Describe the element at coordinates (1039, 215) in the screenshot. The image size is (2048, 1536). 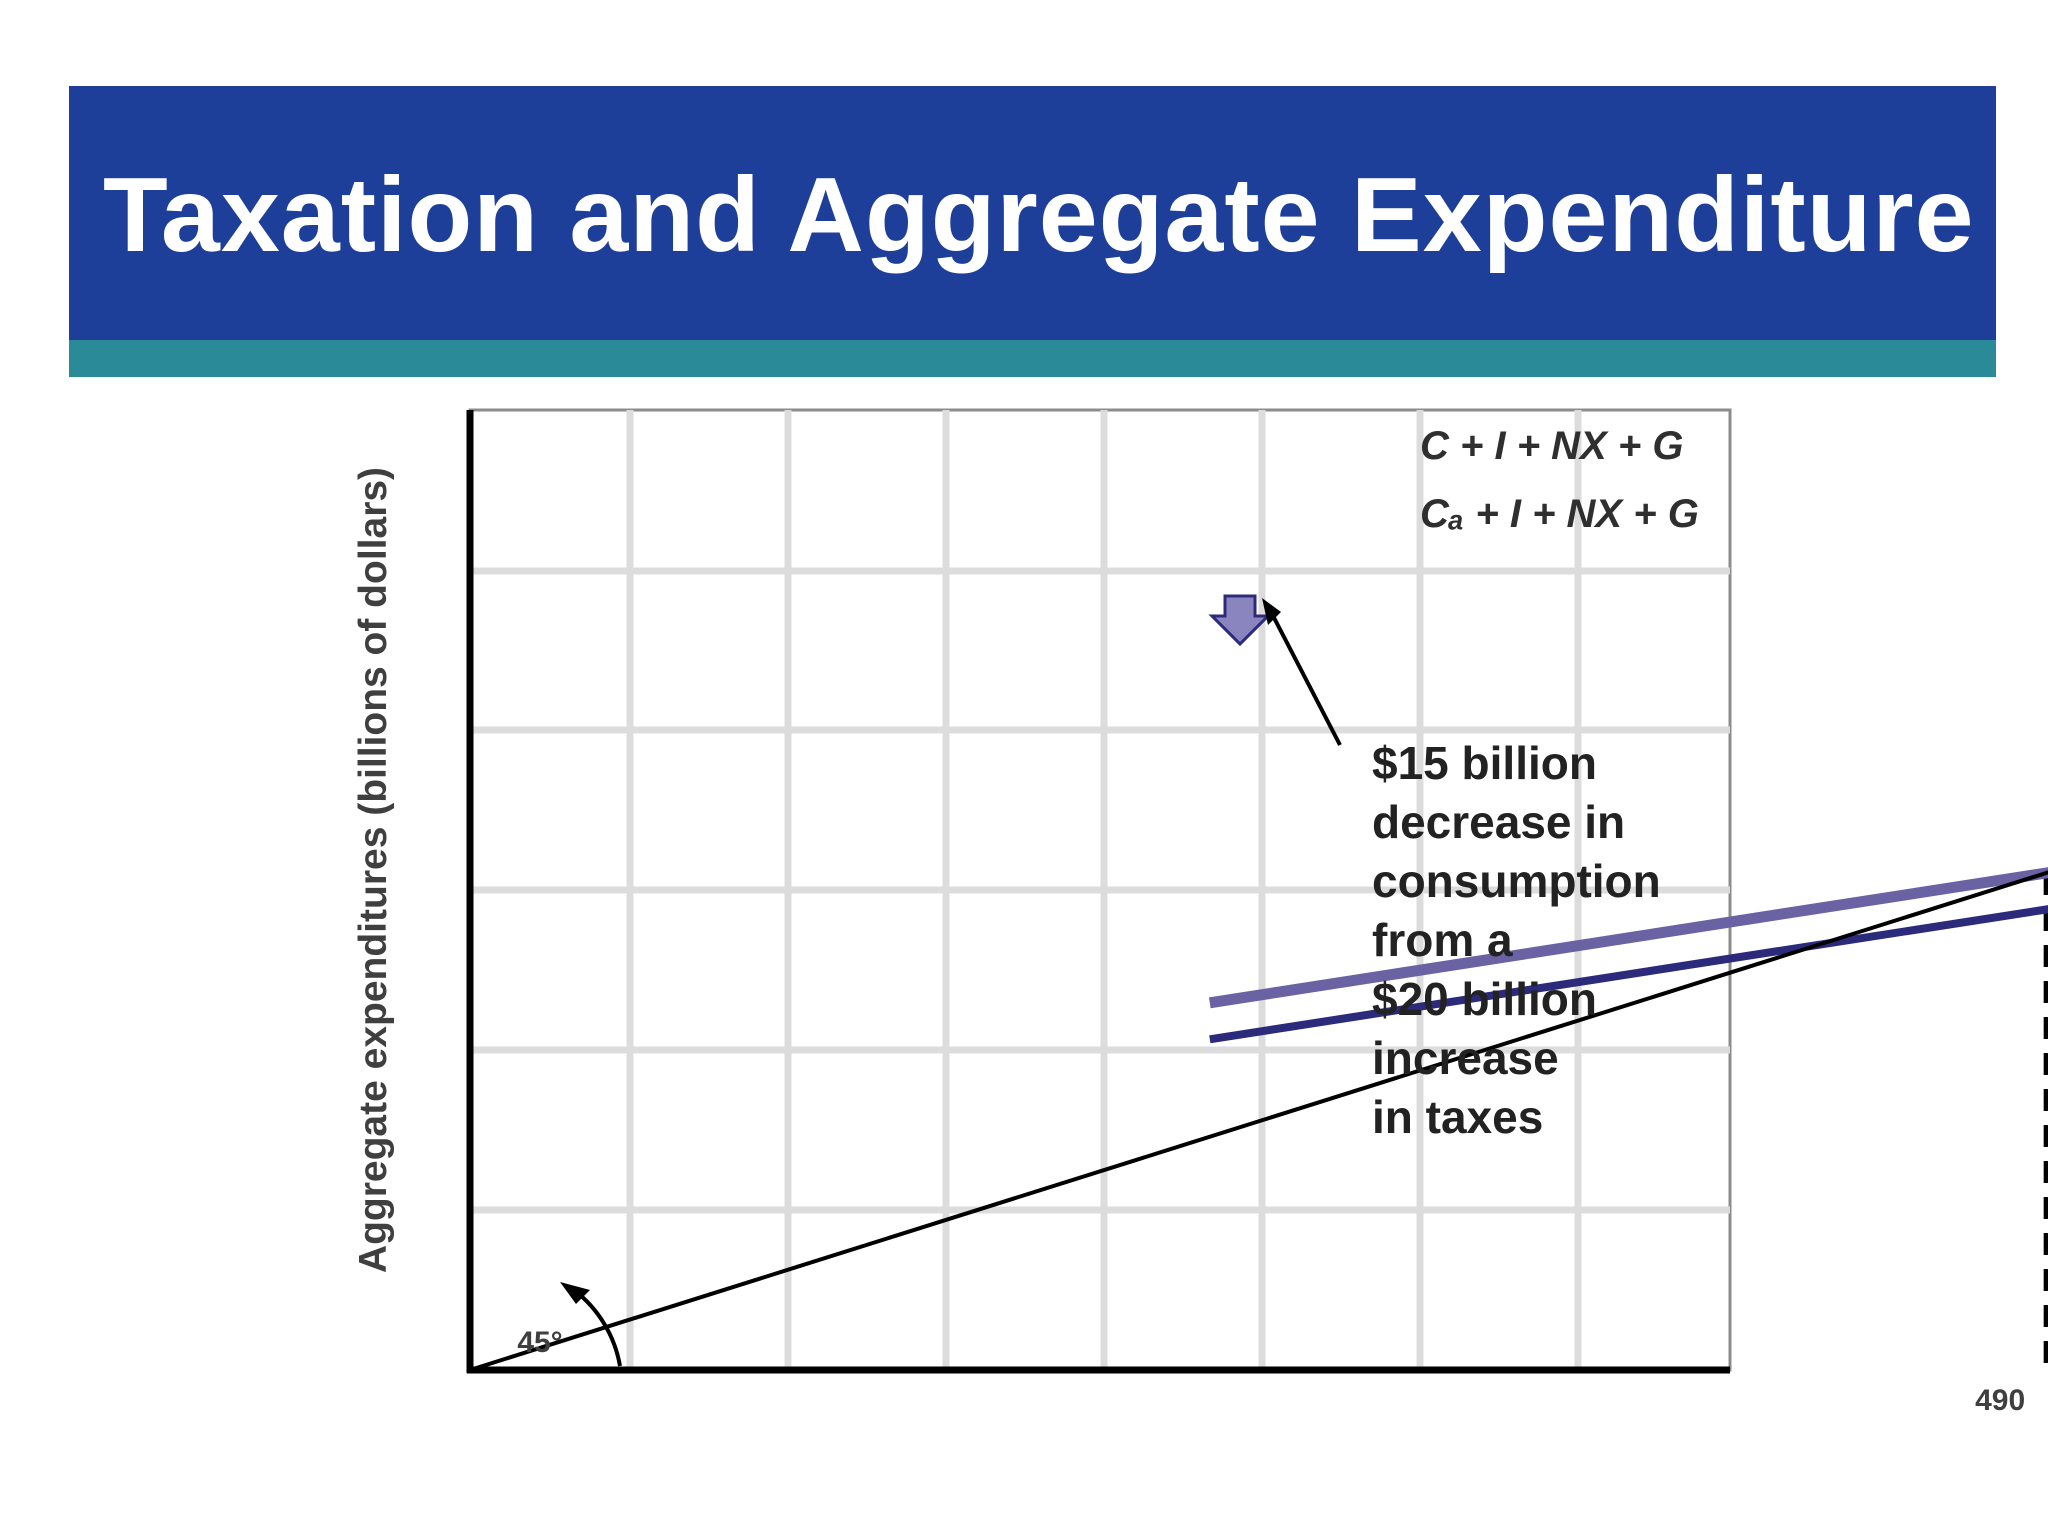
I see `slide-title: Taxation and Aggregate Expenditure` at that location.